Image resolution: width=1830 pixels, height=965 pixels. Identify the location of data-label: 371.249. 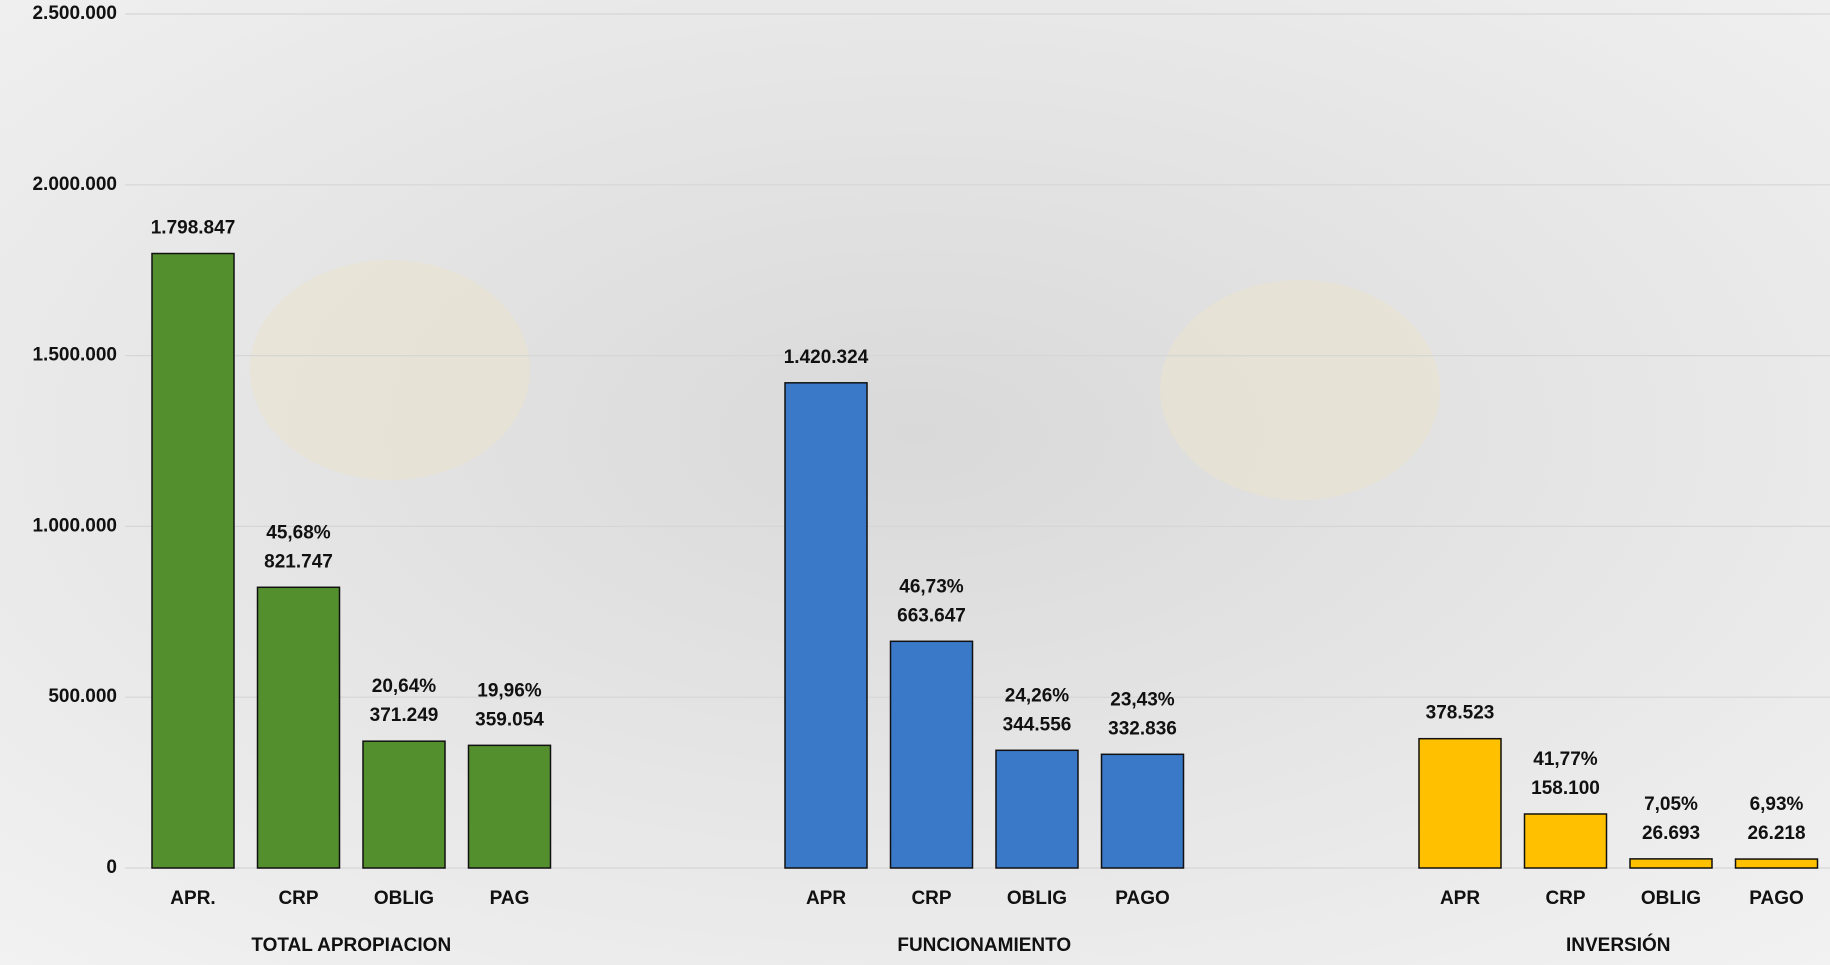
(404, 715).